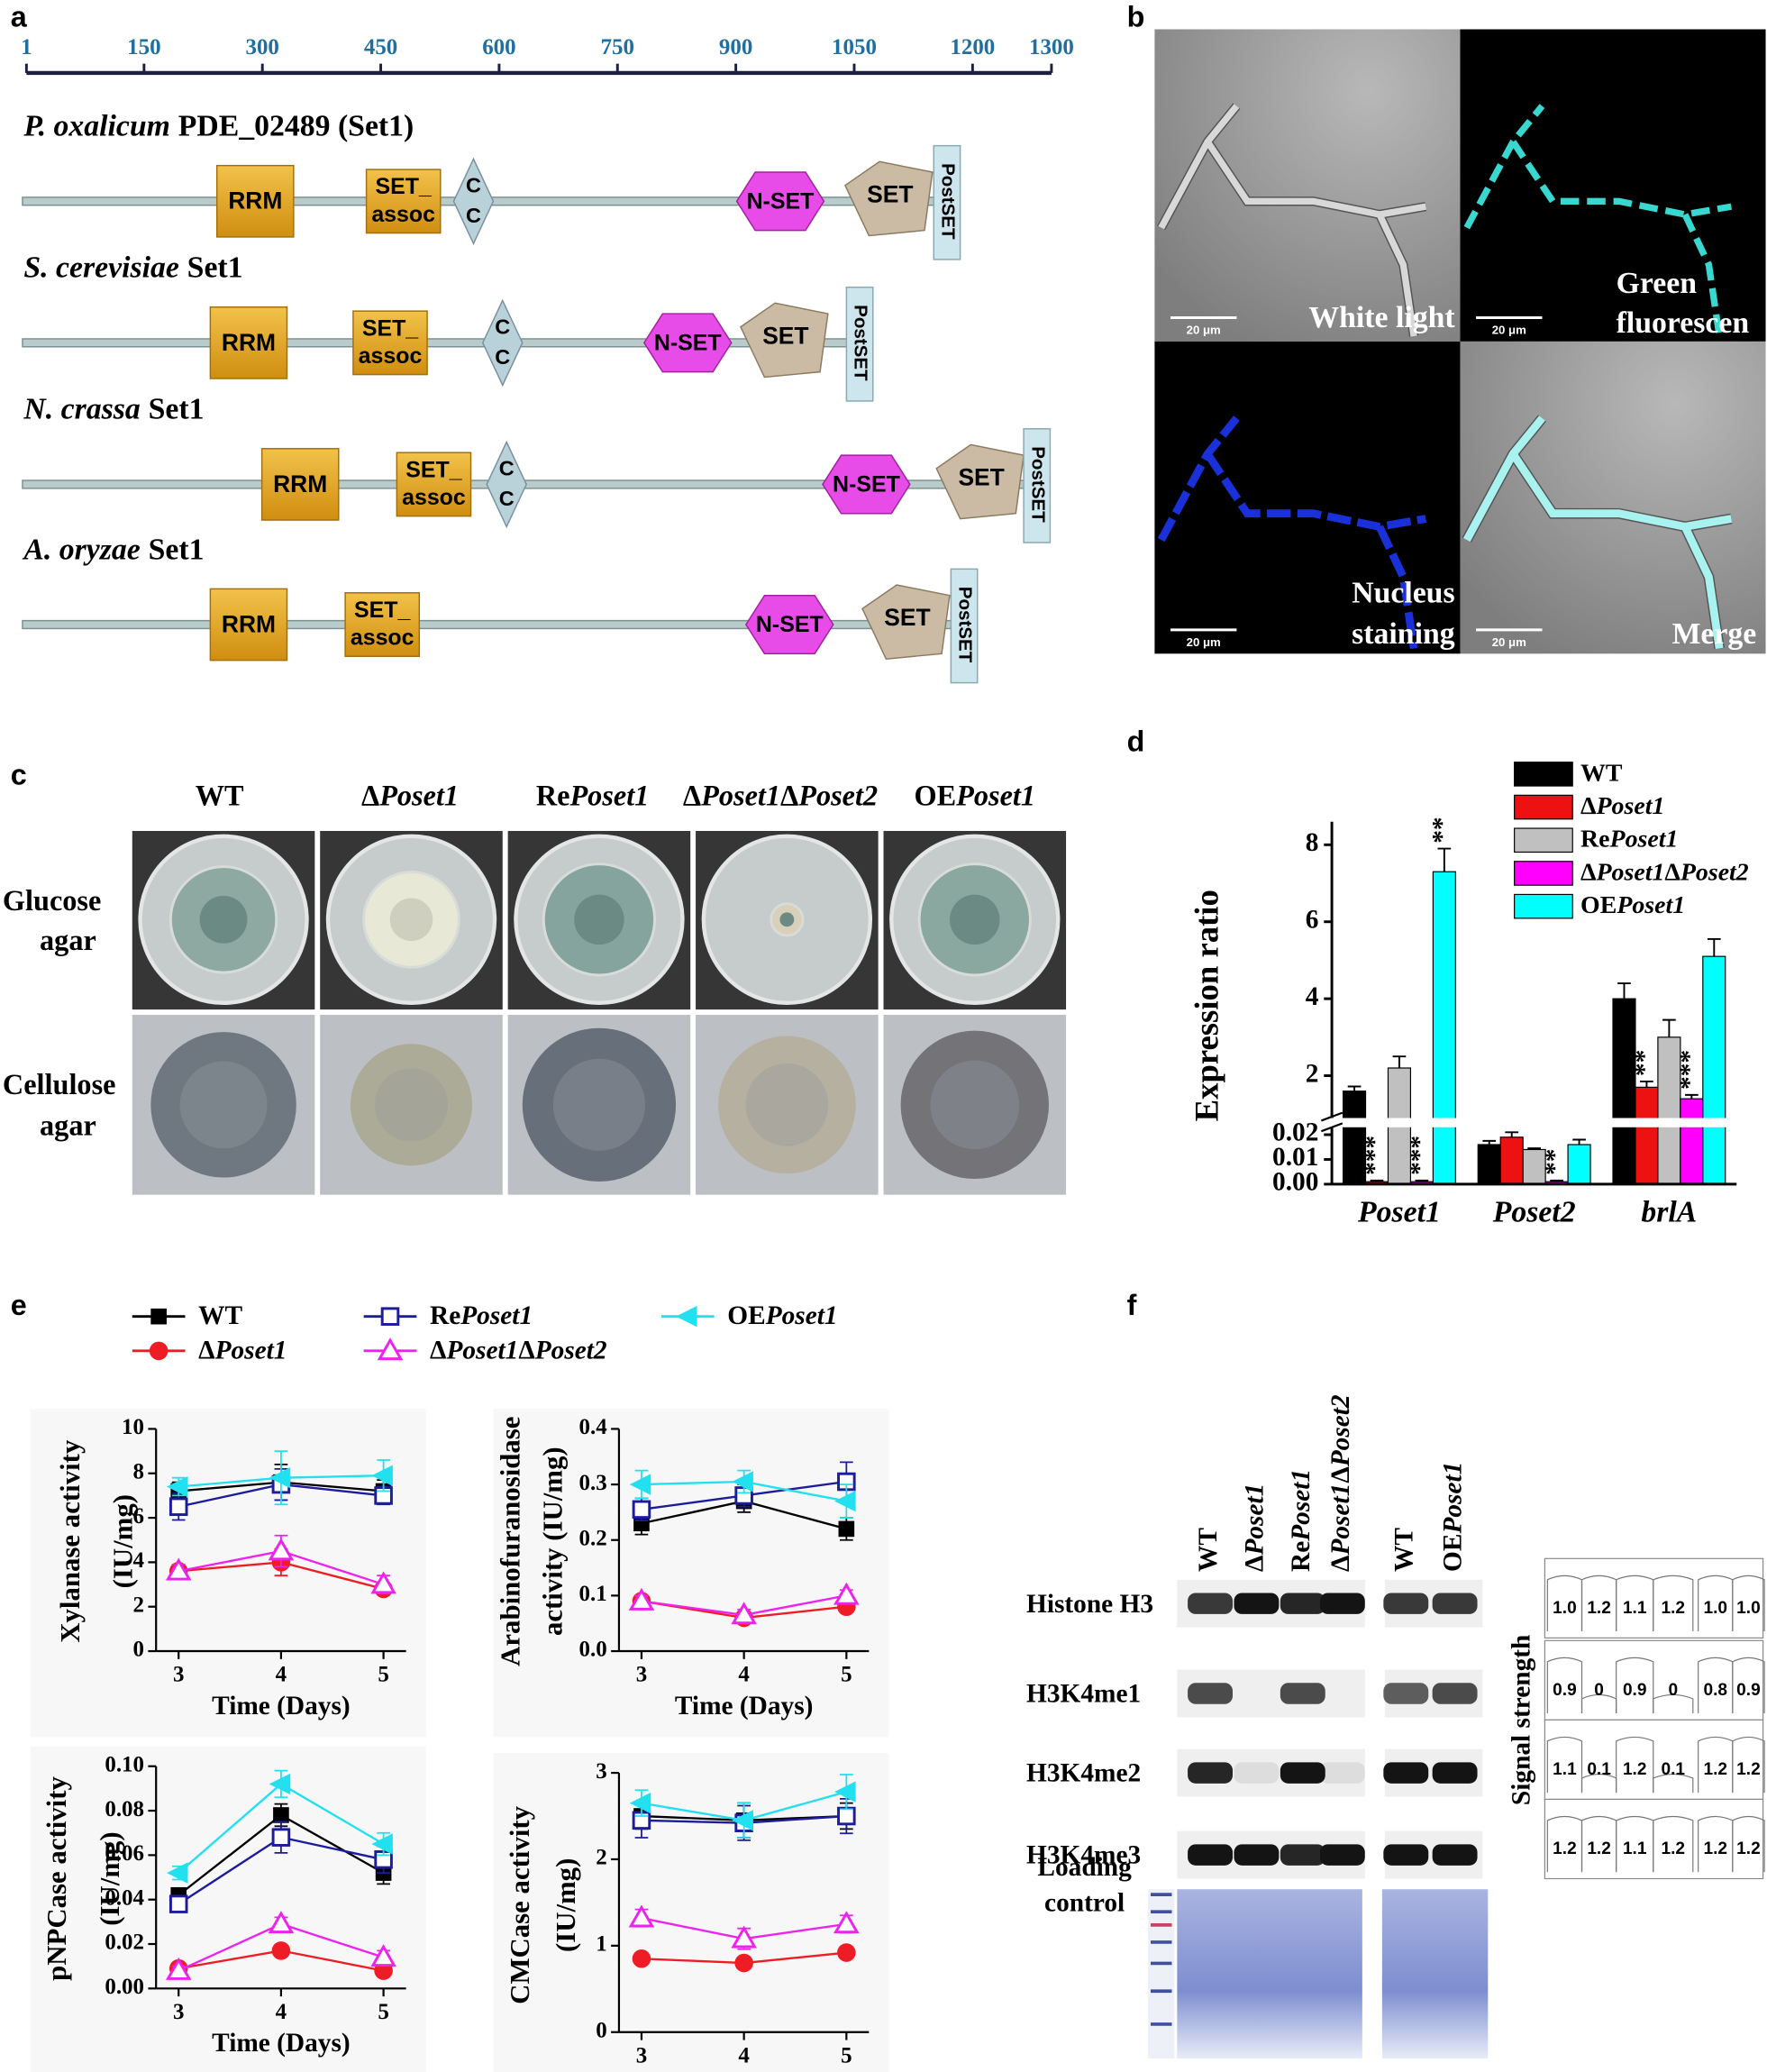 The width and height of the screenshot is (1767, 2072). Describe the element at coordinates (1673, 1690) in the screenshot. I see `signal-value: 0` at that location.